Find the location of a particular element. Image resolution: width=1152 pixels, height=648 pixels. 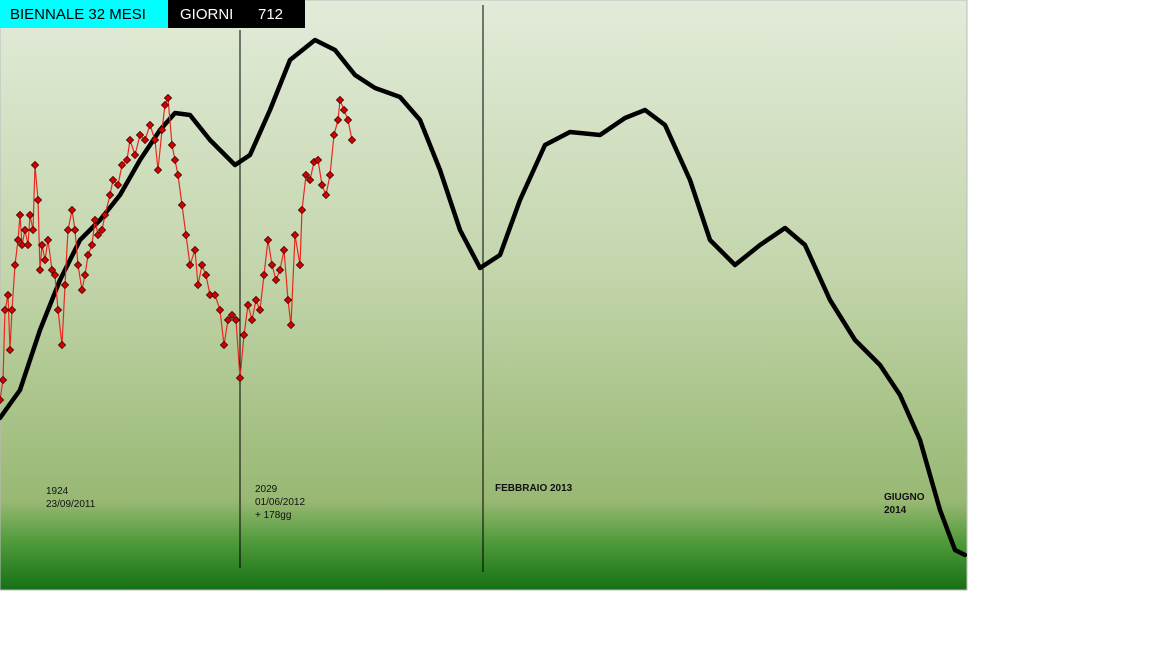

annotation: 2014 is located at coordinates (895, 510).